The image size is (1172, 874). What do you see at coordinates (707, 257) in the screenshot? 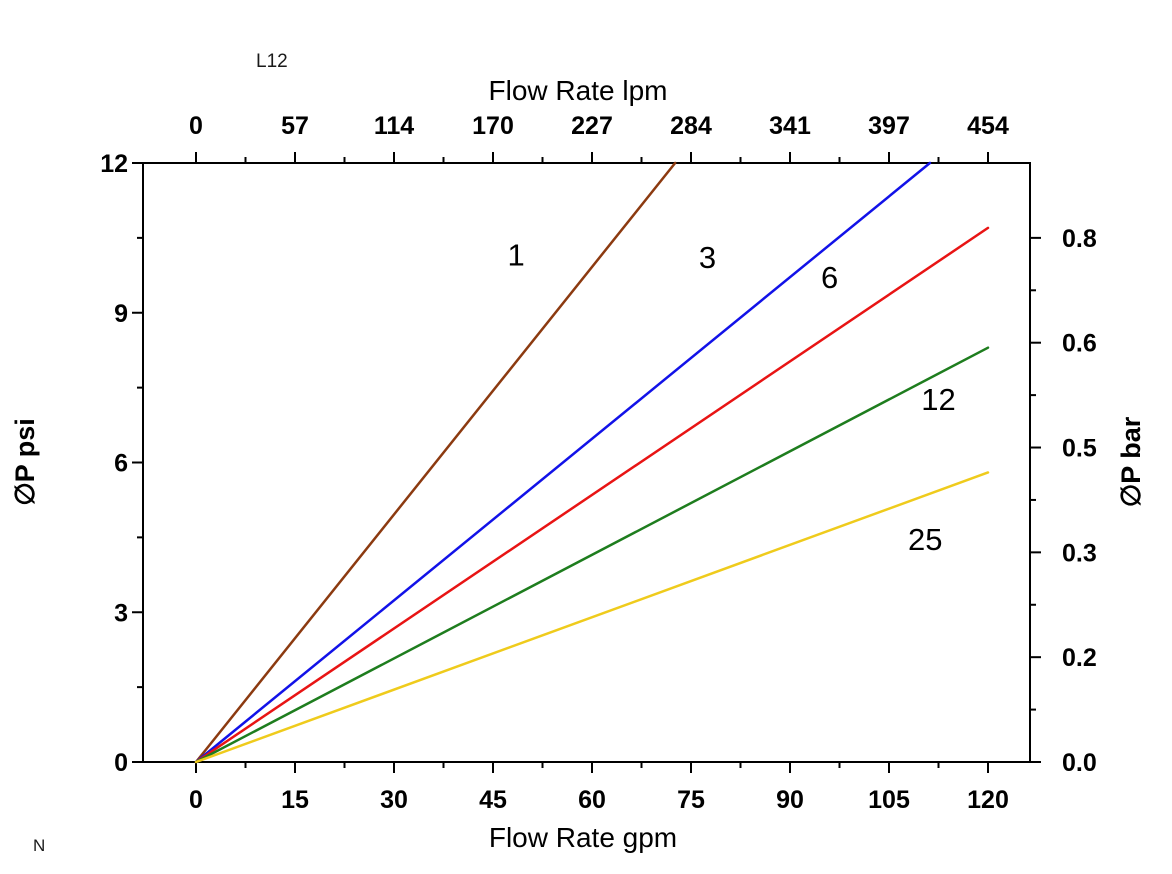
I see `series-label-3: 3` at bounding box center [707, 257].